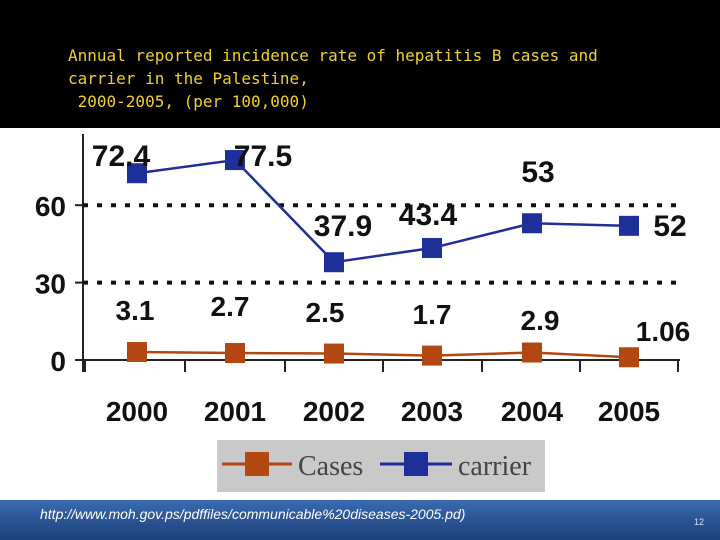 The width and height of the screenshot is (720, 540). I want to click on legend-marker-cases, so click(257, 464).